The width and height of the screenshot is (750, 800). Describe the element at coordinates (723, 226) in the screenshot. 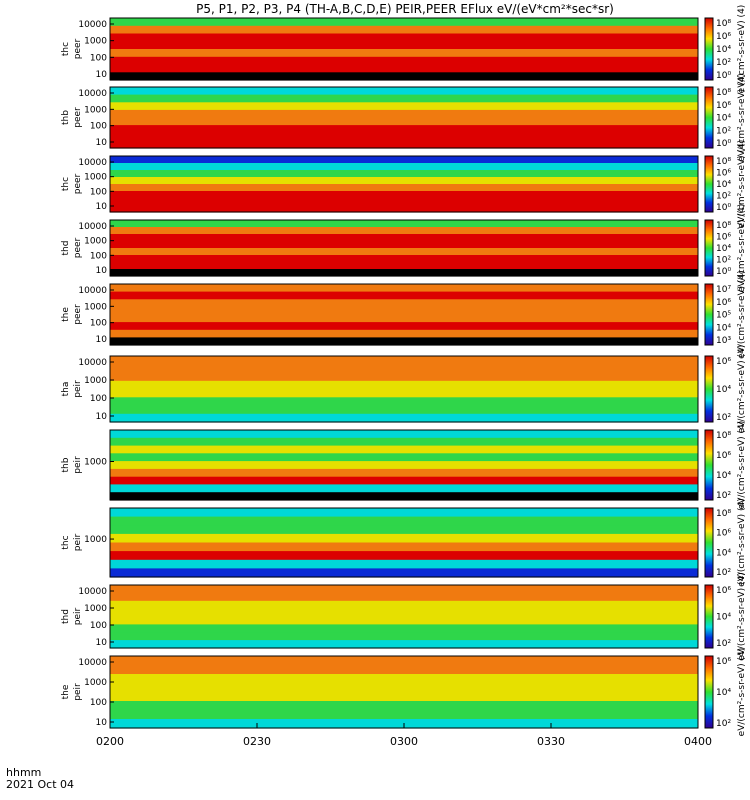

I see `colorbar-tick-label: 10⁸` at that location.